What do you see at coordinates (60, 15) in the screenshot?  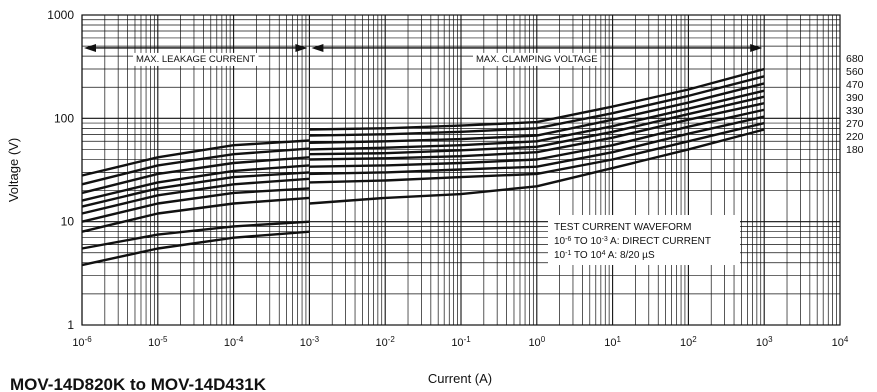 I see `y-tick-label: 1000` at bounding box center [60, 15].